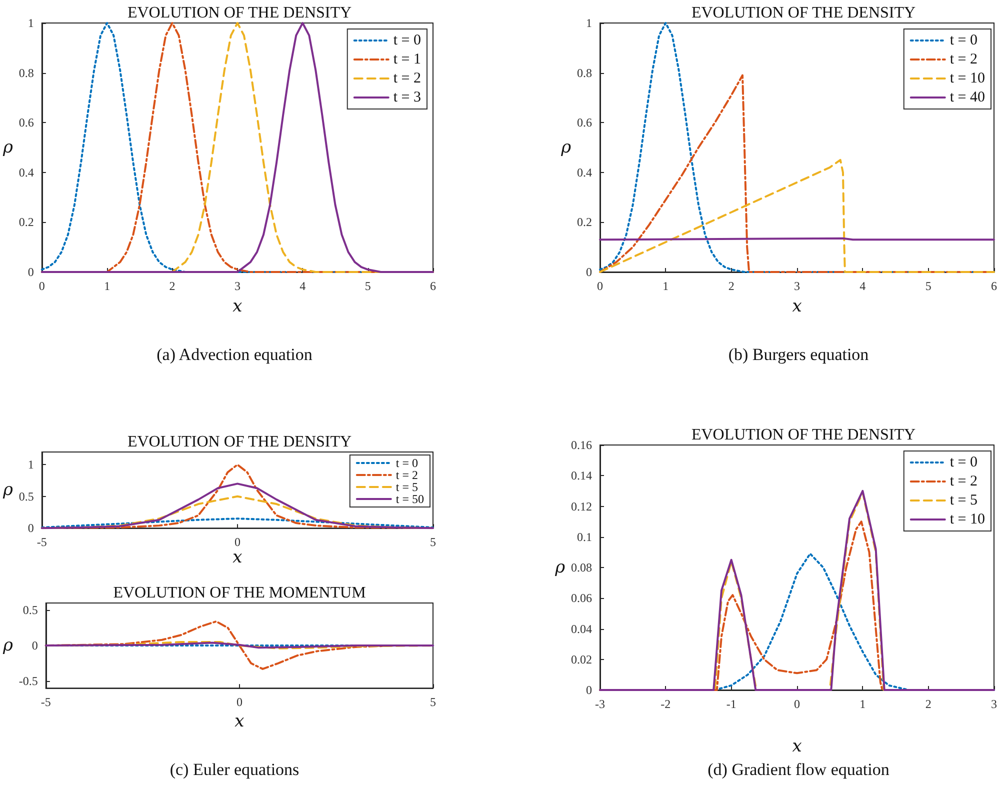 The width and height of the screenshot is (1000, 798). What do you see at coordinates (28, 681) in the screenshot?
I see `y-tick-label: -0.5` at bounding box center [28, 681].